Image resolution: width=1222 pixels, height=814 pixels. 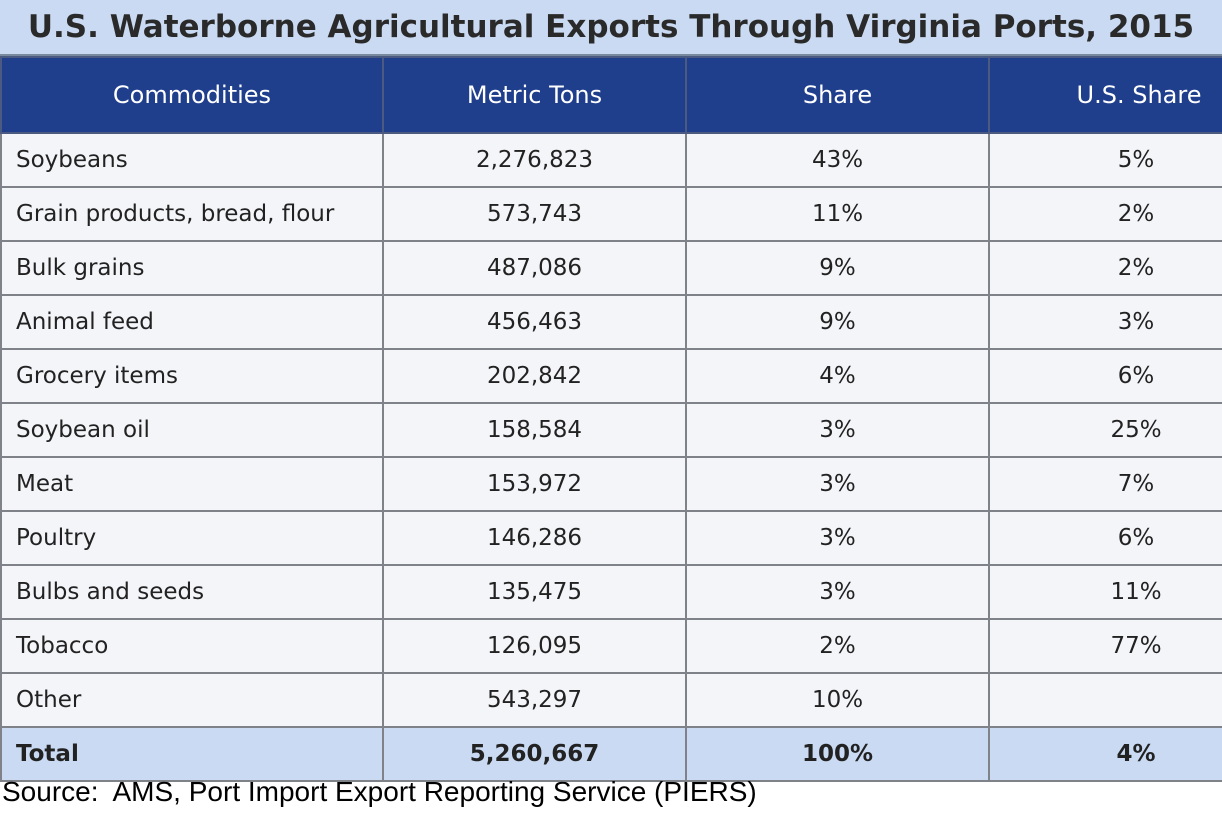 I want to click on share-cell: 2%, so click(x=837, y=646).